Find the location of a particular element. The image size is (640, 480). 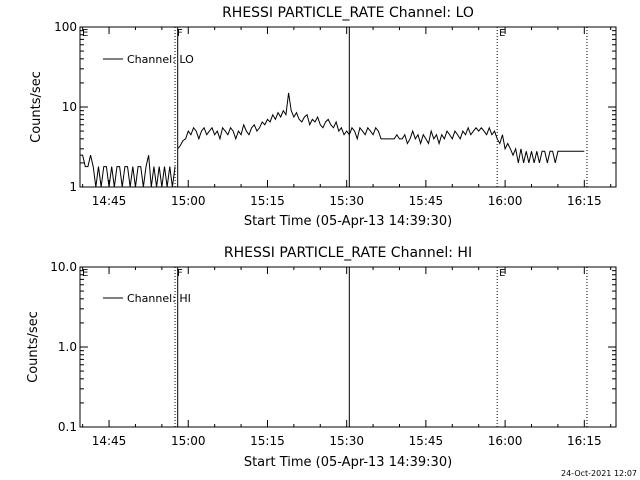

y-tick-label: 10 is located at coordinates (69, 107).